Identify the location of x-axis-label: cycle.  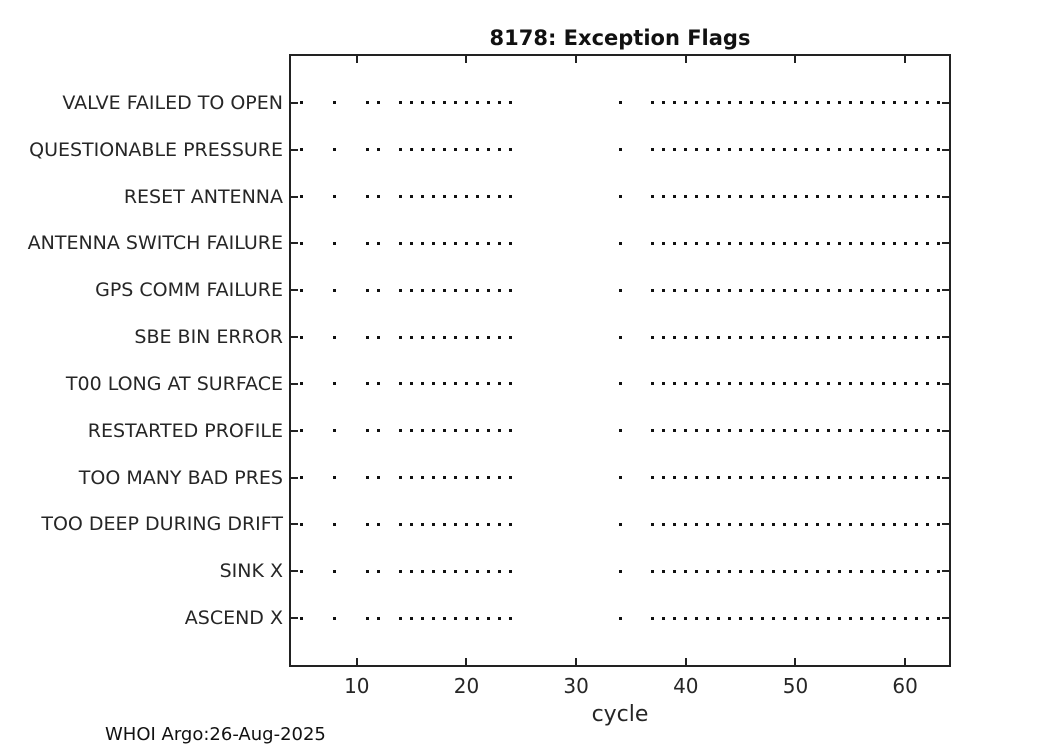
(620, 714).